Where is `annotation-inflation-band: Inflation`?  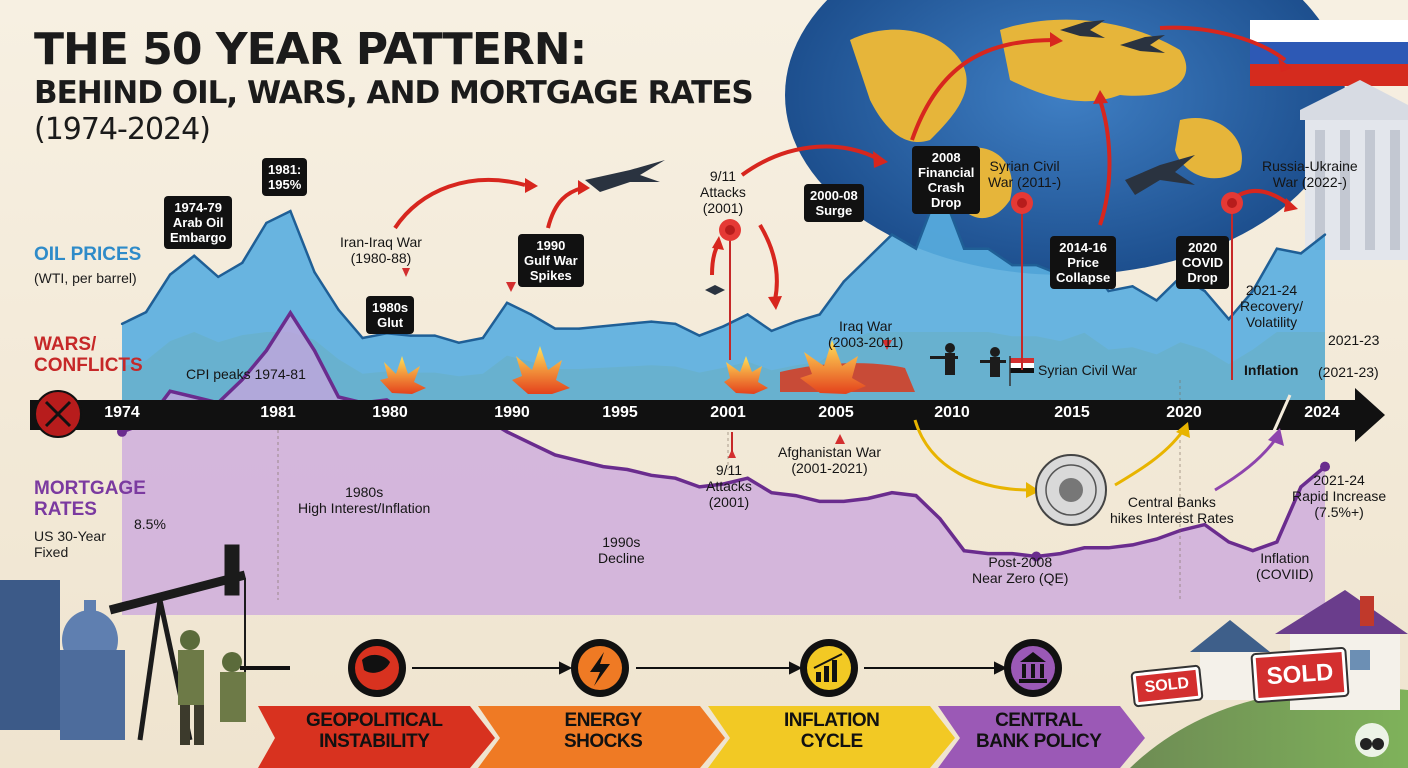 annotation-inflation-band: Inflation is located at coordinates (1271, 370).